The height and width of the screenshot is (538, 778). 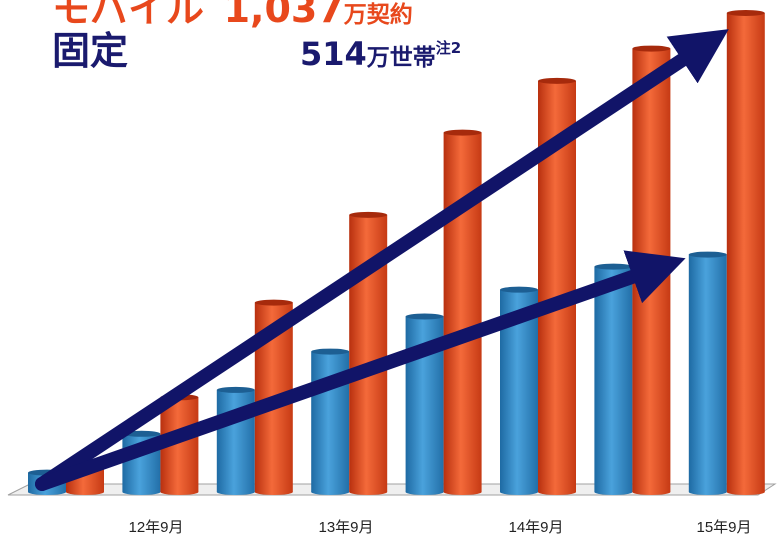 What do you see at coordinates (90, 51) in the screenshot?
I see `fixed-label: 固定` at bounding box center [90, 51].